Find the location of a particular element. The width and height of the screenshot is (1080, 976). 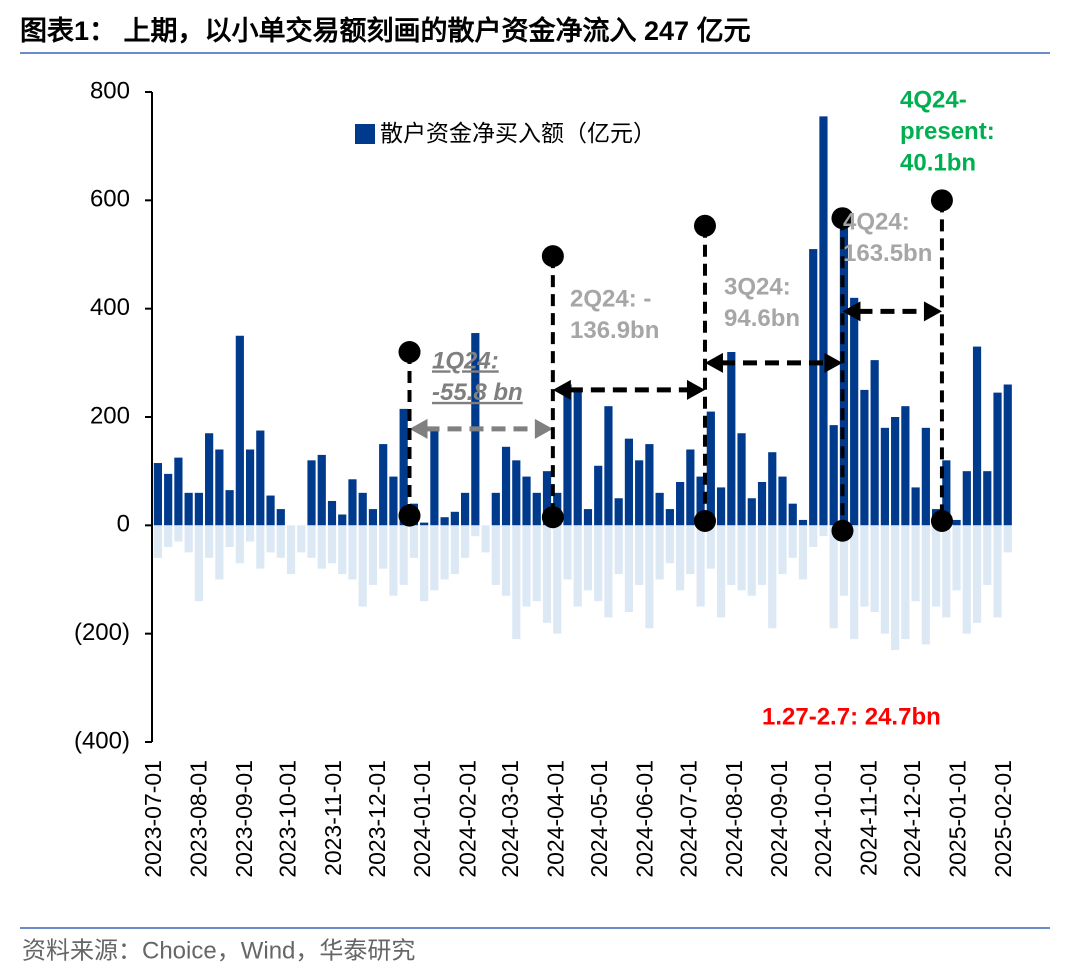

annotation: 3Q24: is located at coordinates (757, 286).